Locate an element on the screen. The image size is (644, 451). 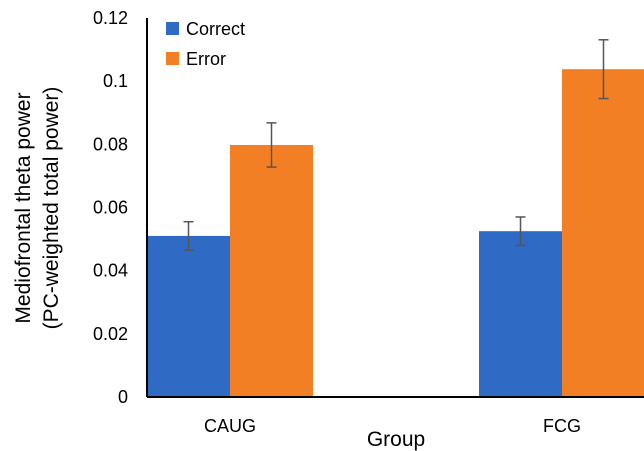
bar-caug-correct is located at coordinates (188, 316).